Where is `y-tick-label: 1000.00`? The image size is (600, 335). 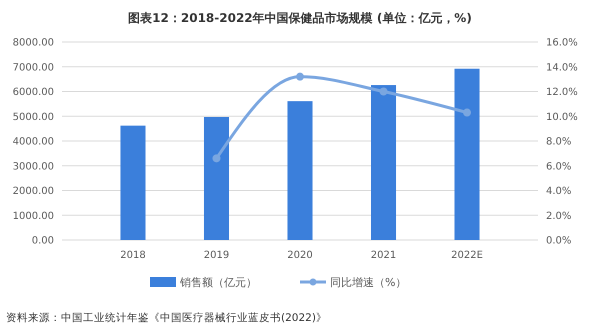
y-tick-label: 1000.00 is located at coordinates (33, 216).